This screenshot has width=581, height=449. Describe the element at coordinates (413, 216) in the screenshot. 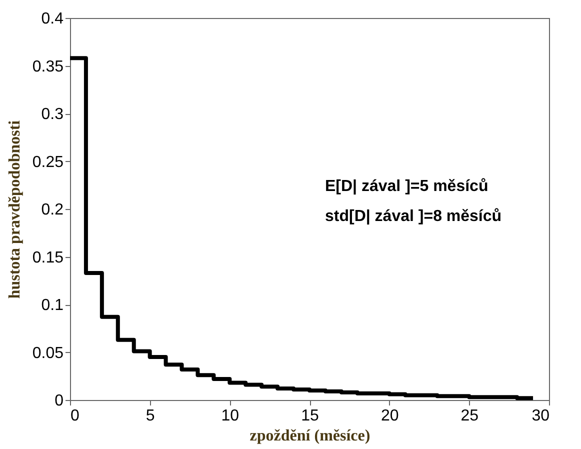

I see `annotation: std[D| zával ]=8 měsíců` at that location.